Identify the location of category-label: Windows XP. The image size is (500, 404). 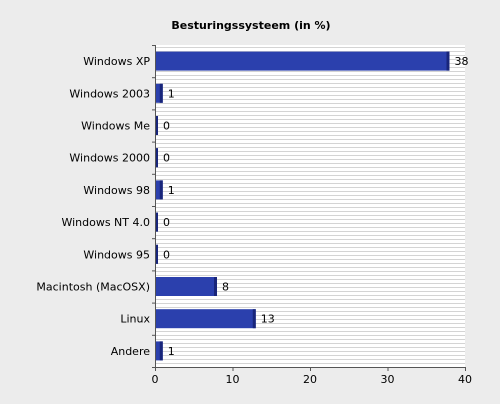
(116, 61).